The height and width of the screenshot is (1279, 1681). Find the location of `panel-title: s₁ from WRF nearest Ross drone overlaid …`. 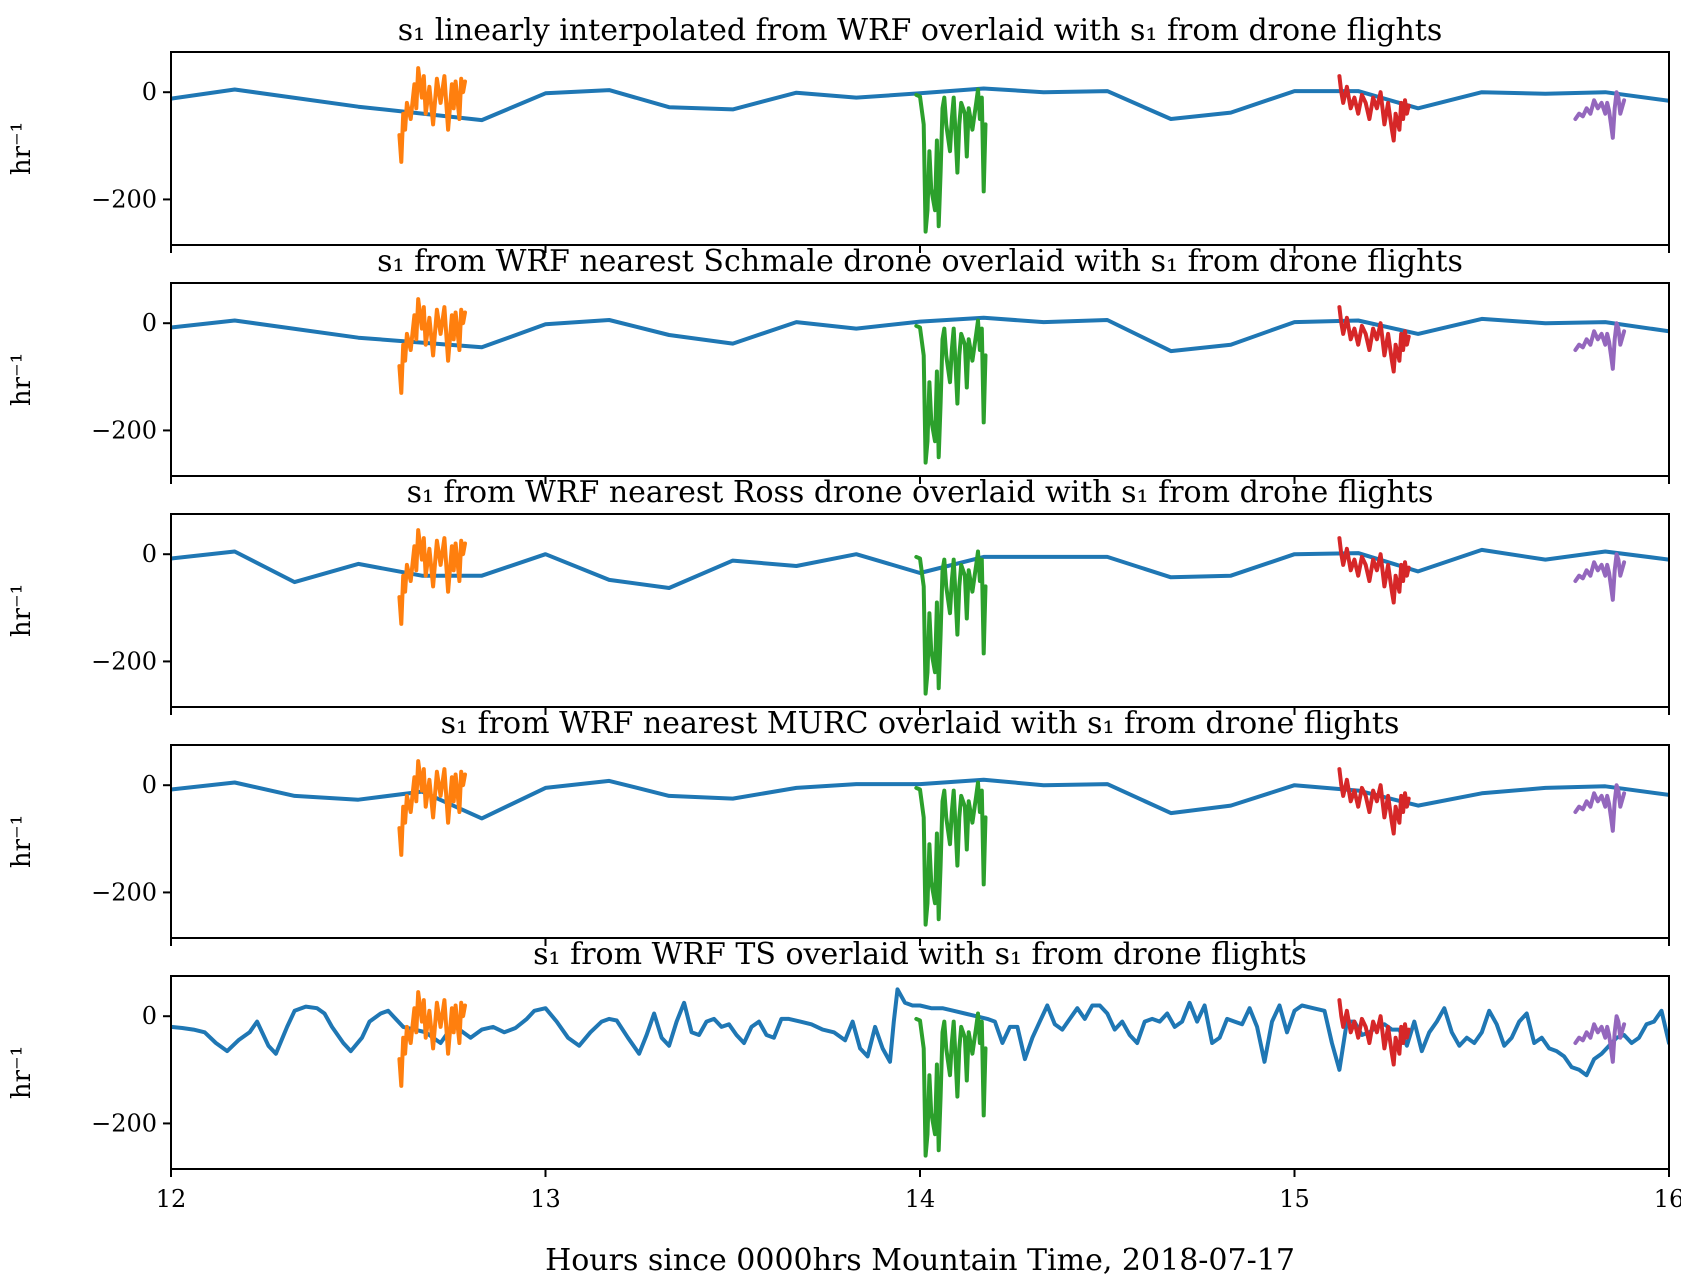

panel-title: s₁ from WRF nearest Ross drone overlaid … is located at coordinates (920, 492).